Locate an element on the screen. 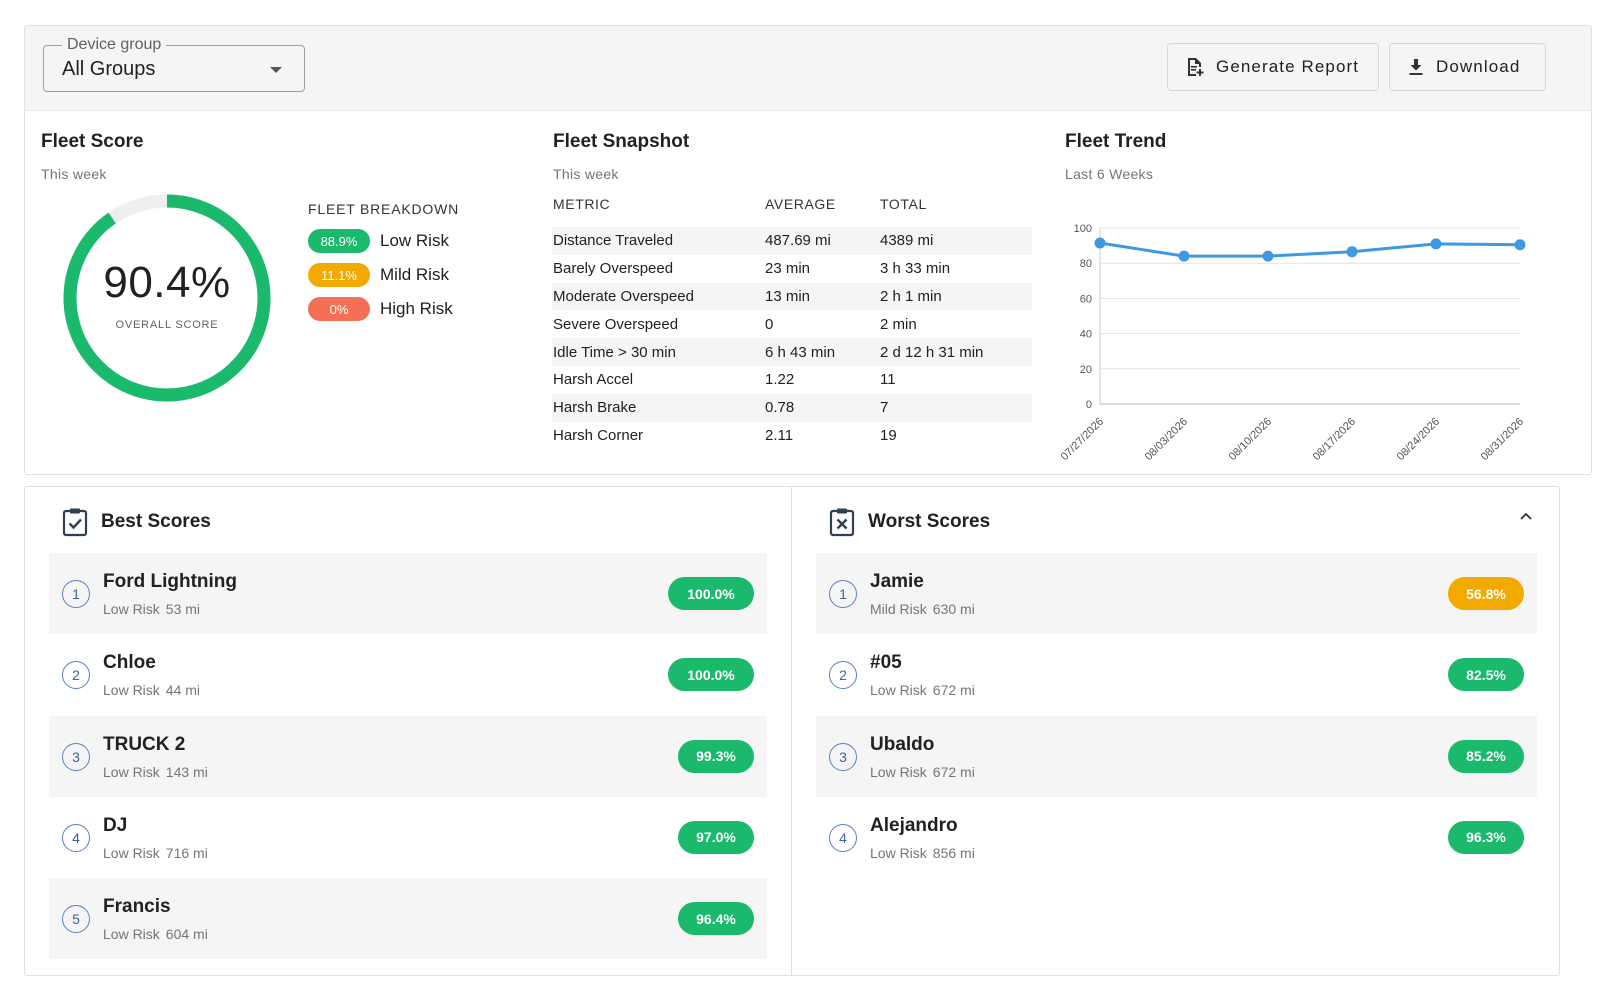  download-icon is located at coordinates (1416, 67).